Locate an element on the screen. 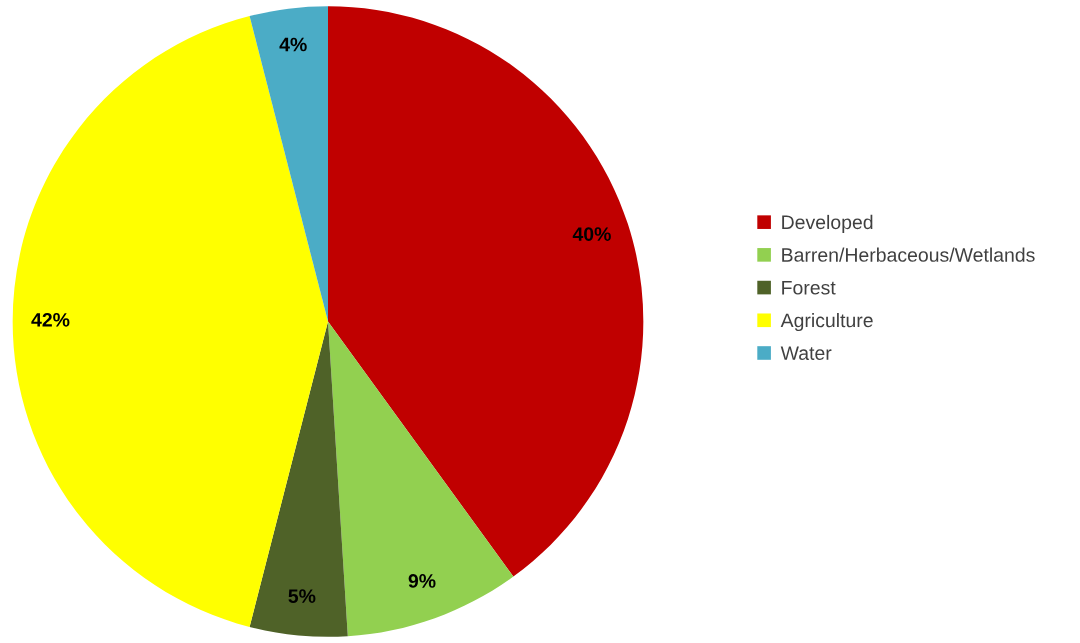  data-label: 9% is located at coordinates (422, 581).